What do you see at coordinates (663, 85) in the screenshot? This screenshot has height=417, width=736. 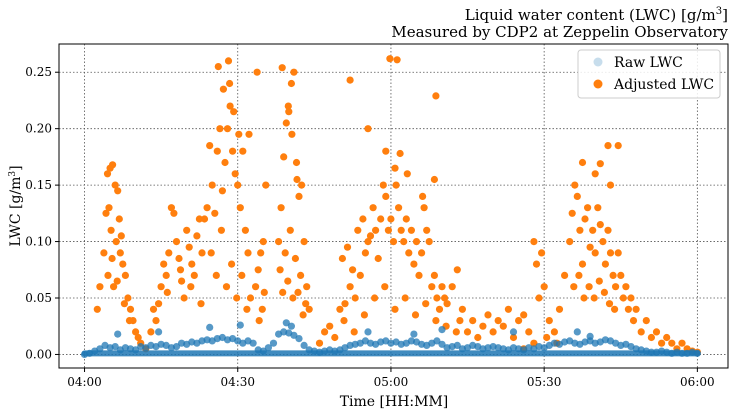 I see `legend-label-adjusted-lwc: Adjusted LWC` at bounding box center [663, 85].